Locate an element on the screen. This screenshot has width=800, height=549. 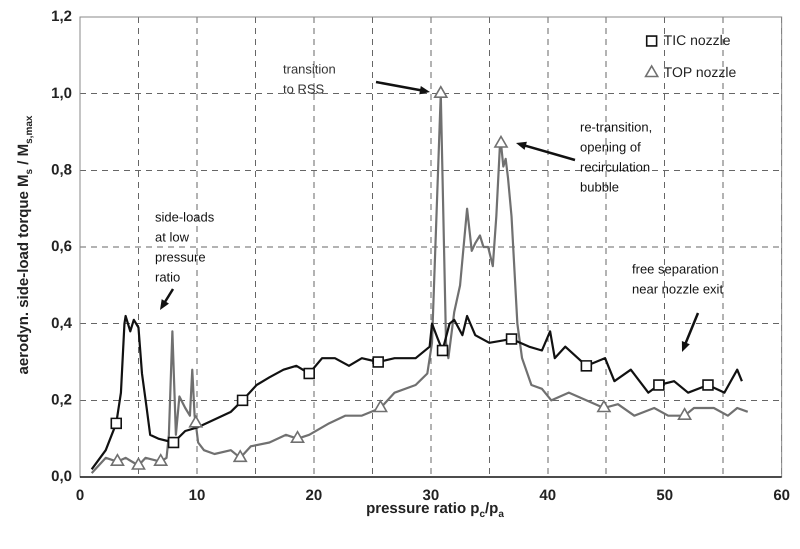
y-tick-label: 0,6 is located at coordinates (61, 247).